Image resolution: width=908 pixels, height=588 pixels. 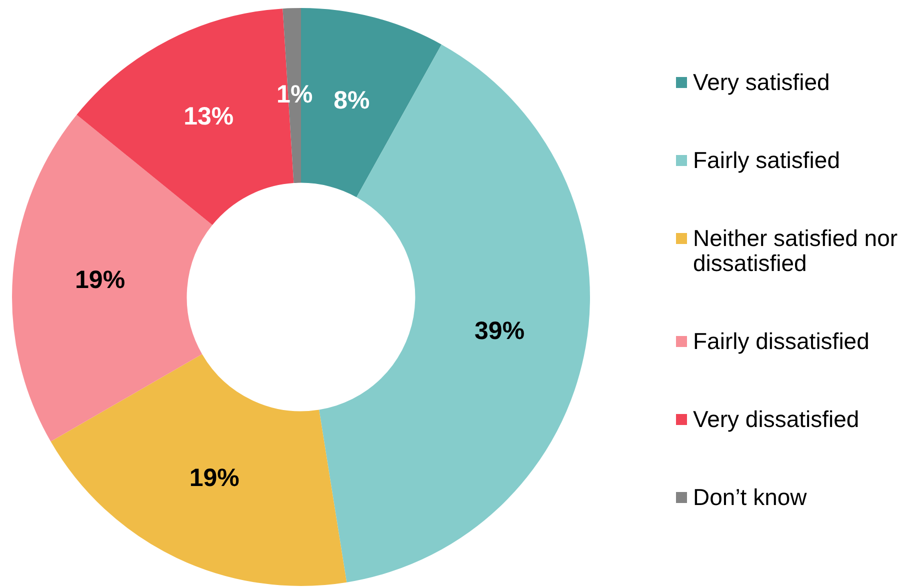 I want to click on legend-label: Don’t know, so click(x=750, y=497).